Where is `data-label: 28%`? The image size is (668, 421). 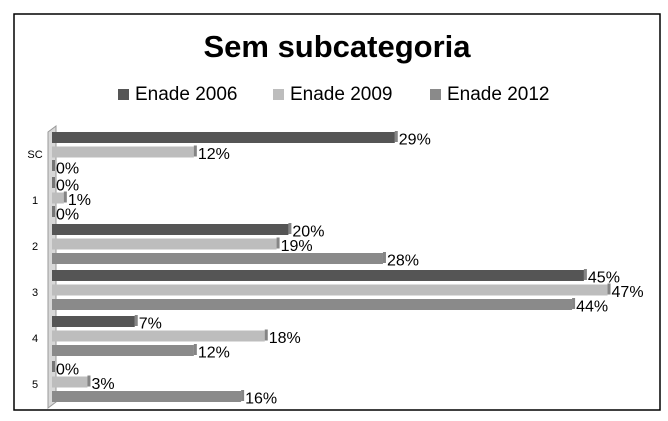 data-label: 28% is located at coordinates (403, 261).